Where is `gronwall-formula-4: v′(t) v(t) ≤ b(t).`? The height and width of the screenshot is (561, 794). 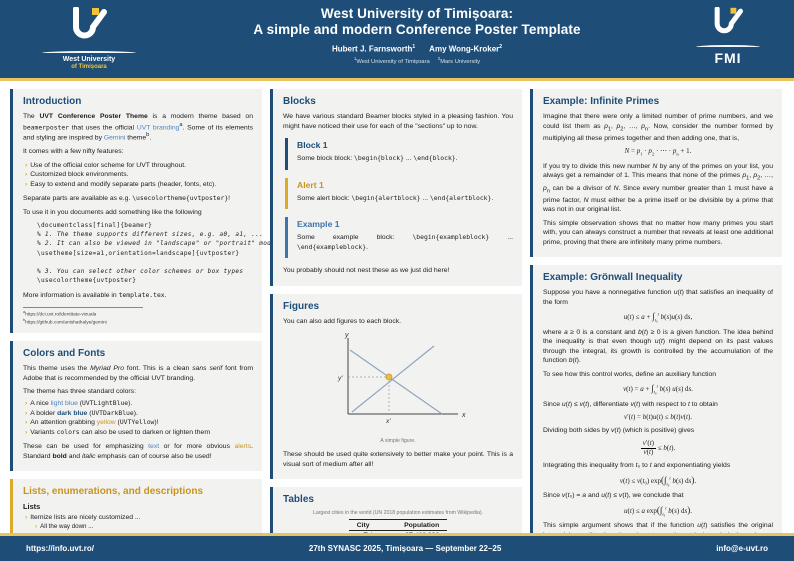
gronwall-formula-4: v′(t) v(t) ≤ b(t). is located at coordinates (658, 447).